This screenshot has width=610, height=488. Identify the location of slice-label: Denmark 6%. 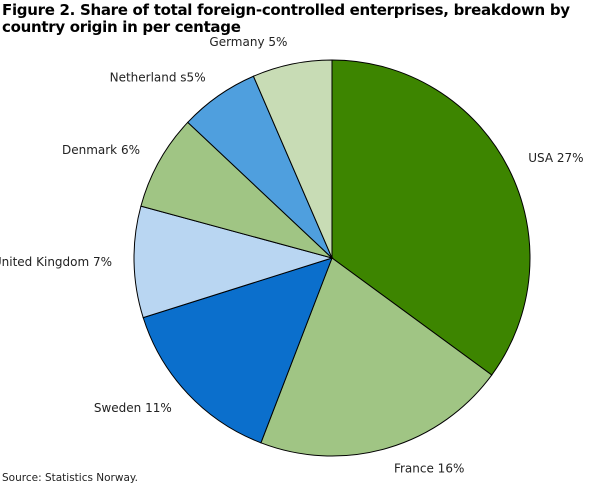
(101, 150).